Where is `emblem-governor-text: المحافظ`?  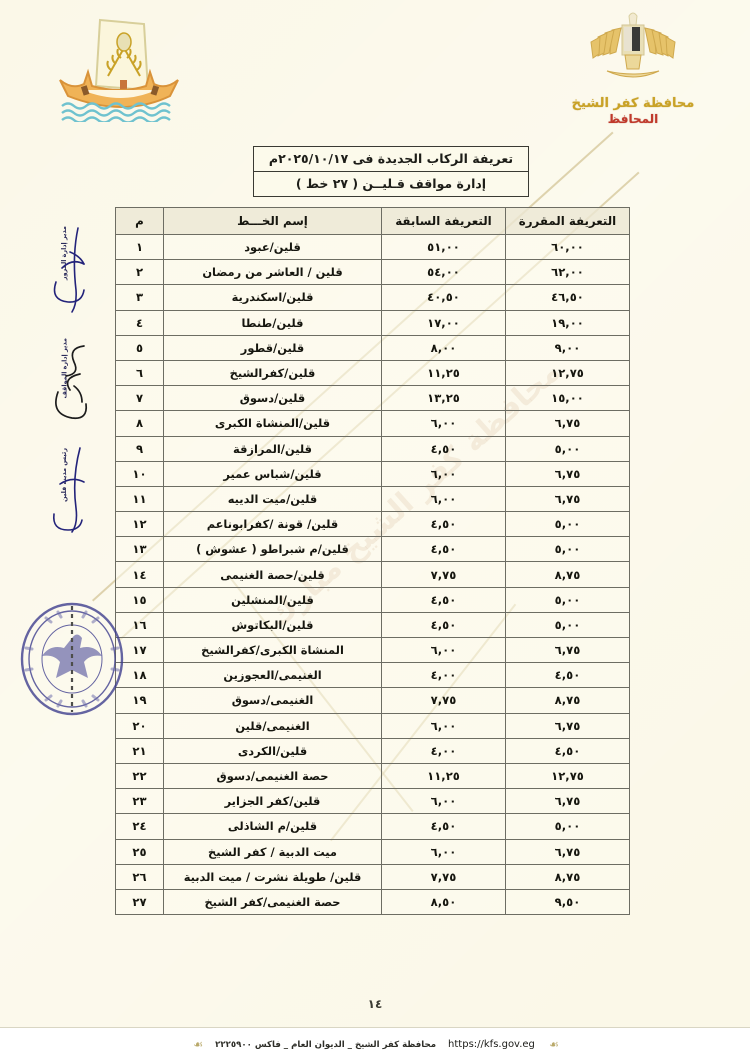
emblem-governor-text: المحافظ is located at coordinates (633, 119).